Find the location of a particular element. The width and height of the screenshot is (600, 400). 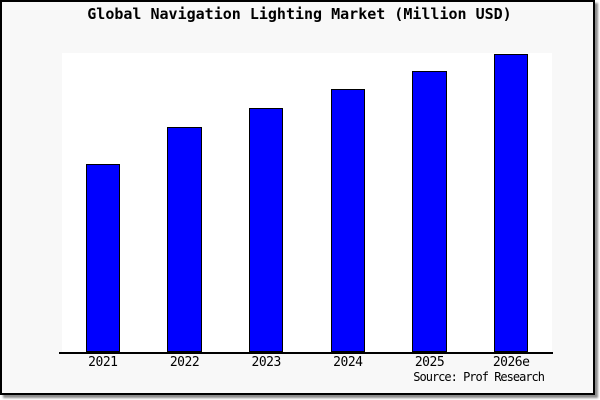

bar-2024 is located at coordinates (348, 220).